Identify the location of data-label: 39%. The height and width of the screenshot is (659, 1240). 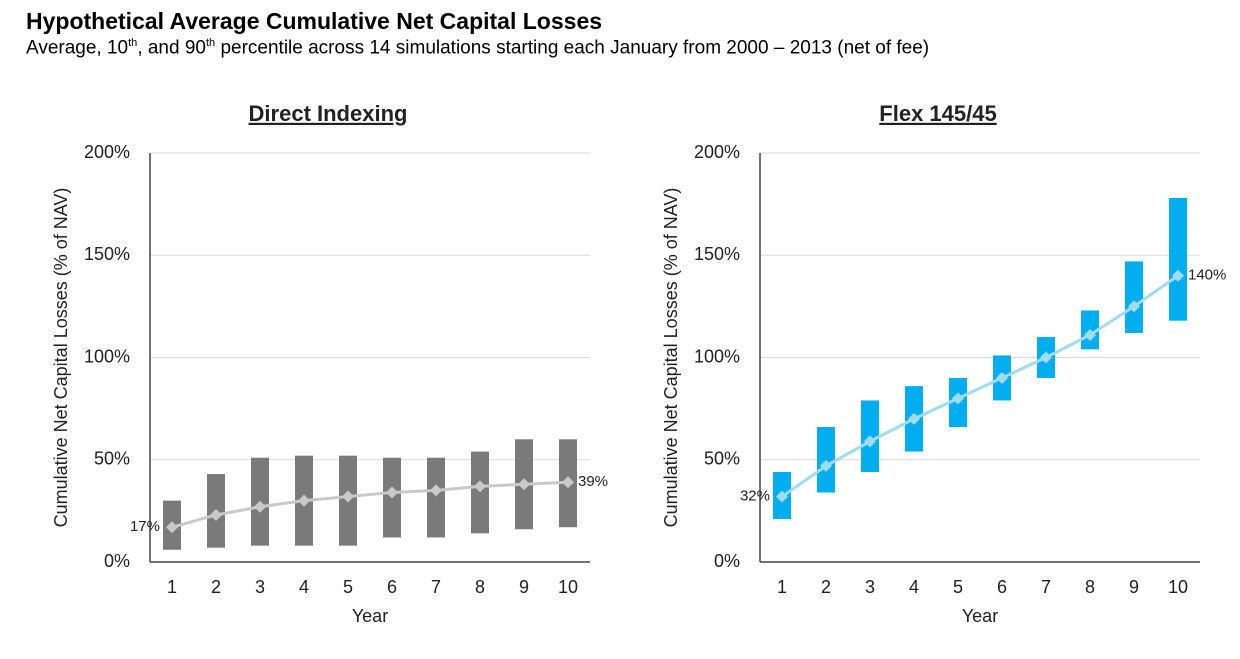
(593, 481).